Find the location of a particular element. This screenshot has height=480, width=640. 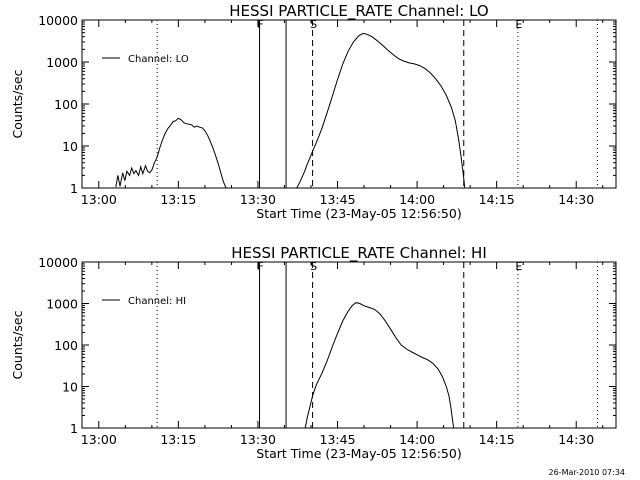

footer-timestamp: 26-Mar-2010 07:34 is located at coordinates (587, 472).